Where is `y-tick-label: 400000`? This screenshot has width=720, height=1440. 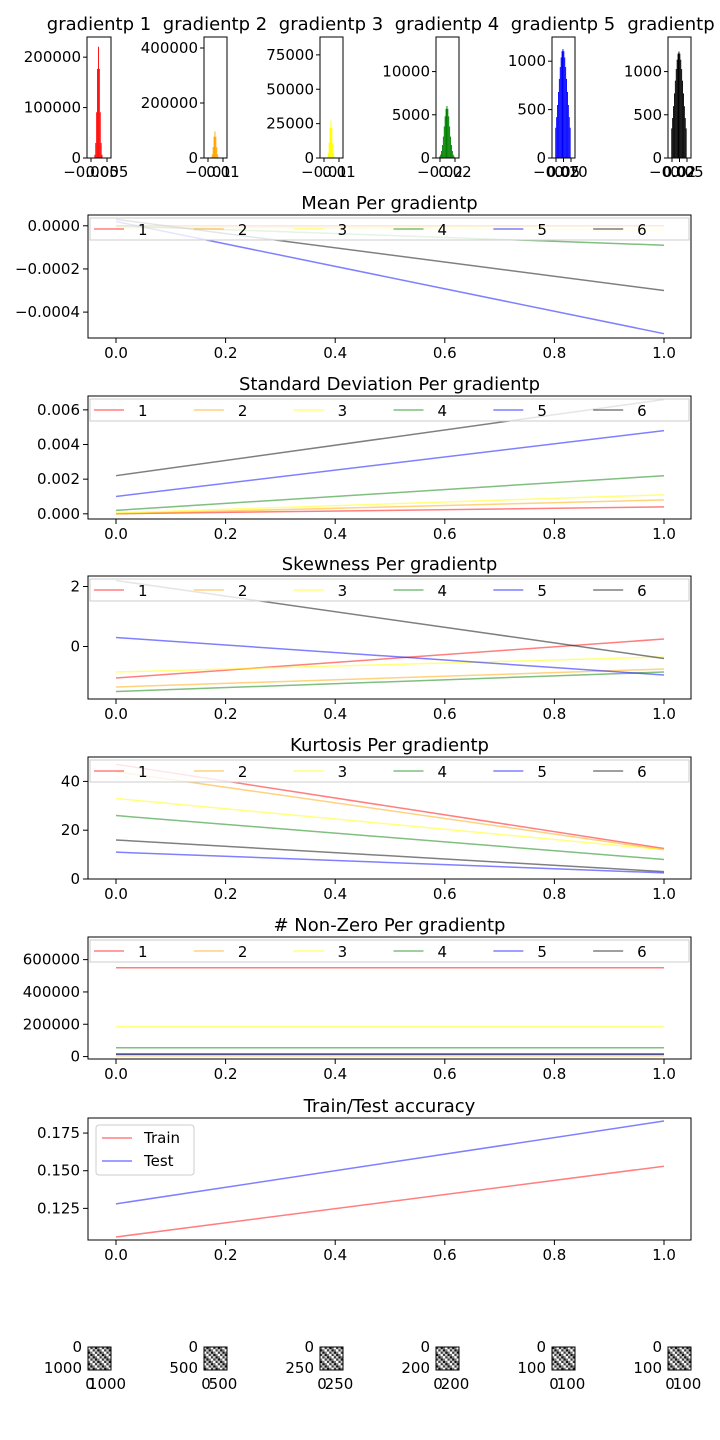 y-tick-label: 400000 is located at coordinates (169, 48).